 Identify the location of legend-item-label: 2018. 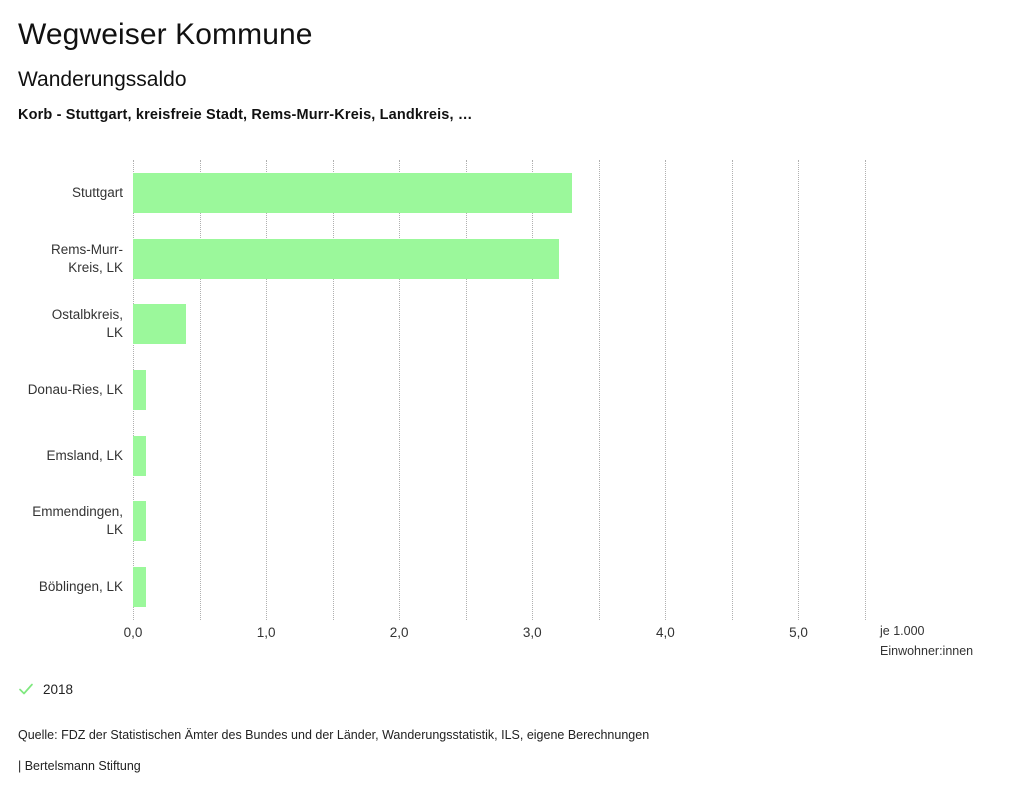
(58, 689).